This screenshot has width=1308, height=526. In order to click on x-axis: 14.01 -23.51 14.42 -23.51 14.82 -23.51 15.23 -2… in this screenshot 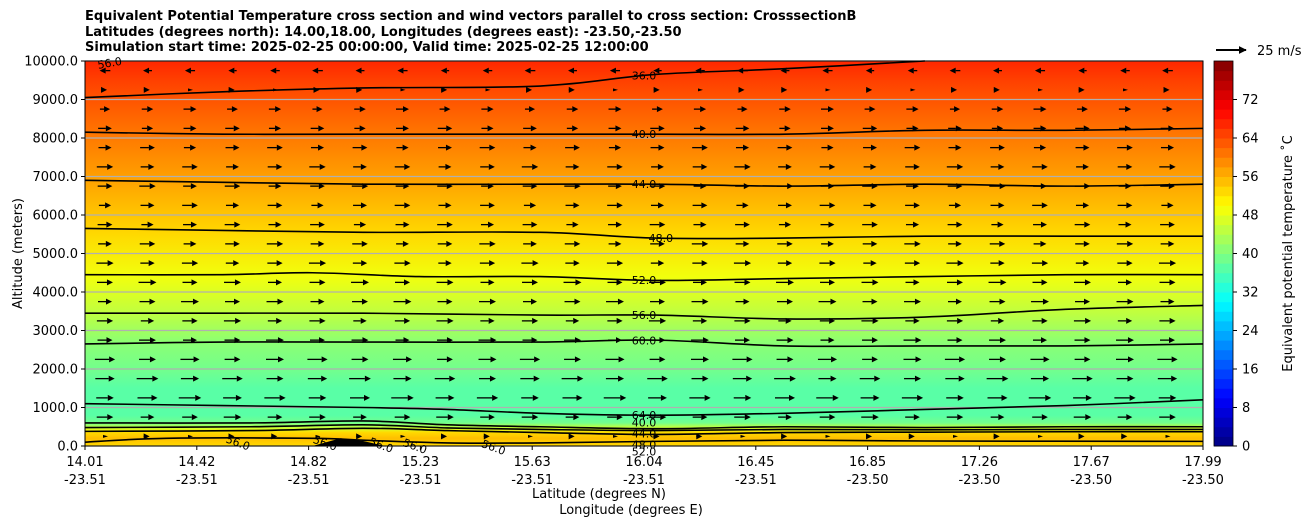, I will do `click(644, 467)`.